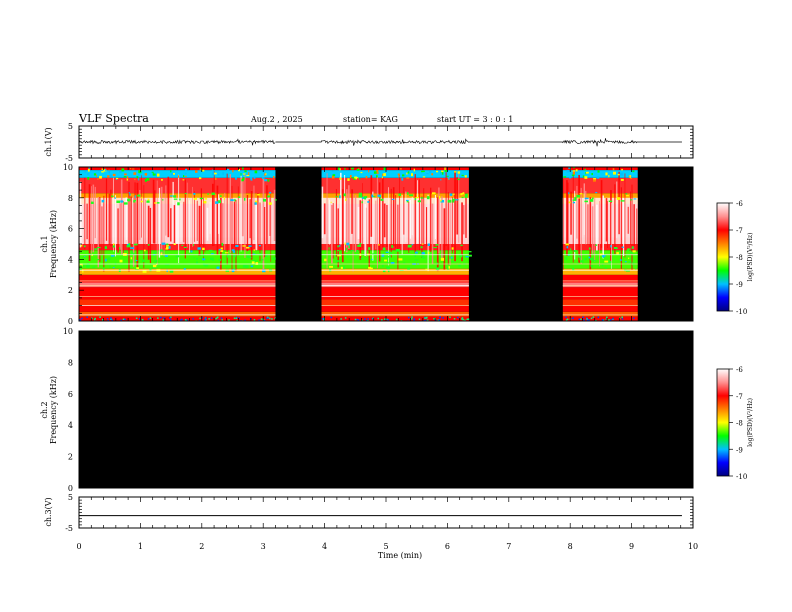  Describe the element at coordinates (69, 528) in the screenshot. I see `y-tick-label: -5` at that location.